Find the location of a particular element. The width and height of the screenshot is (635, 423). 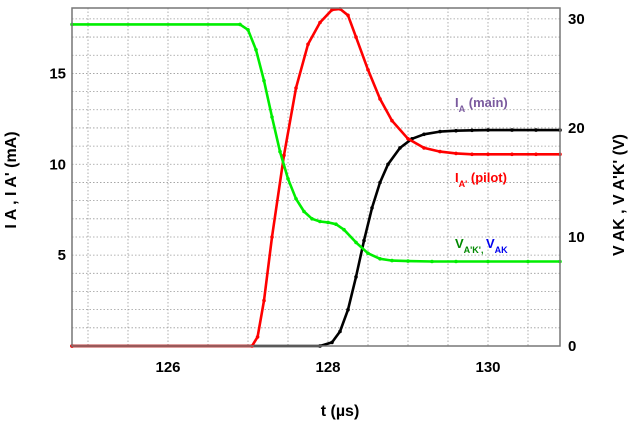

y2-tick-label: 0 is located at coordinates (572, 346).